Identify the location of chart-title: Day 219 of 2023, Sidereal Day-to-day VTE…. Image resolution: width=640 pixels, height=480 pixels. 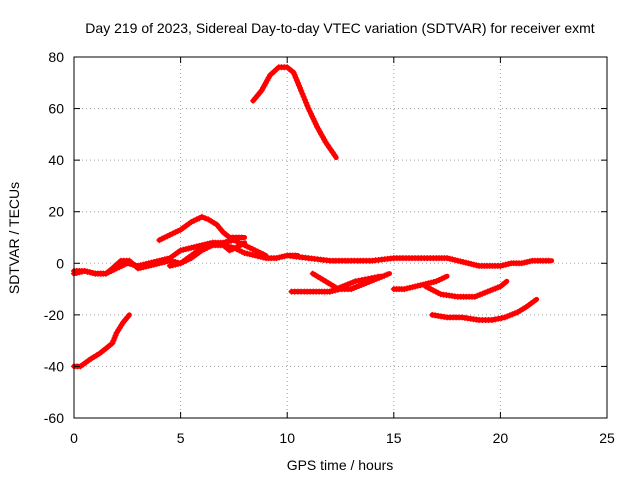
(339, 28).